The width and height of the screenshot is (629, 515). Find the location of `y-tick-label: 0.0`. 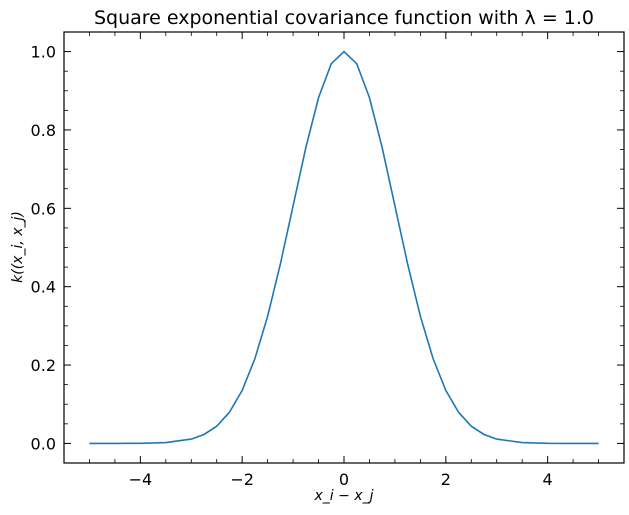

y-tick-label: 0.0 is located at coordinates (43, 443).